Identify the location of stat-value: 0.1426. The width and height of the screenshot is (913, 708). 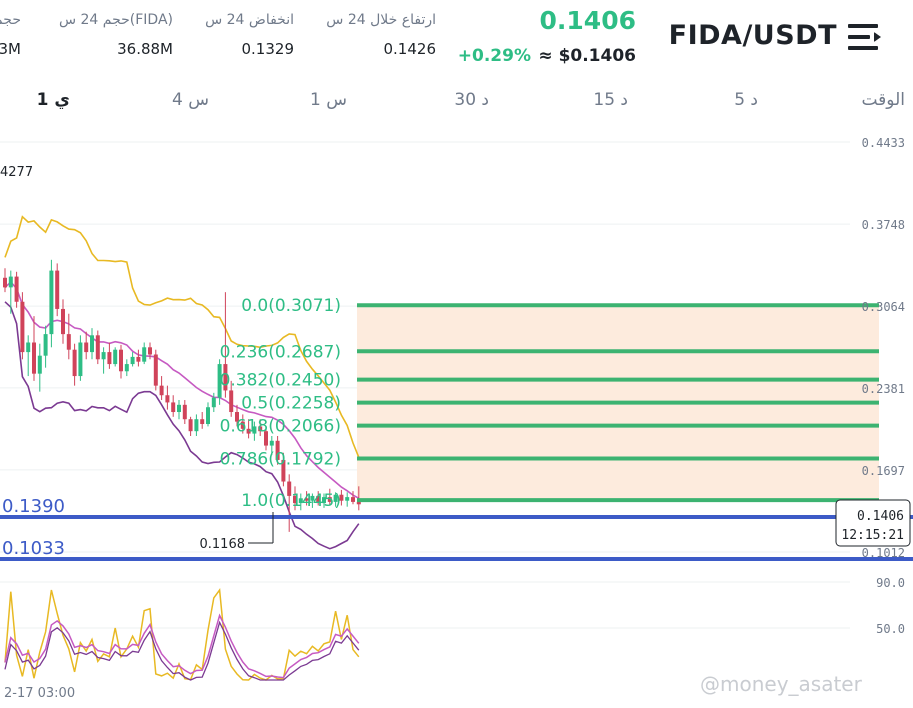
(410, 49).